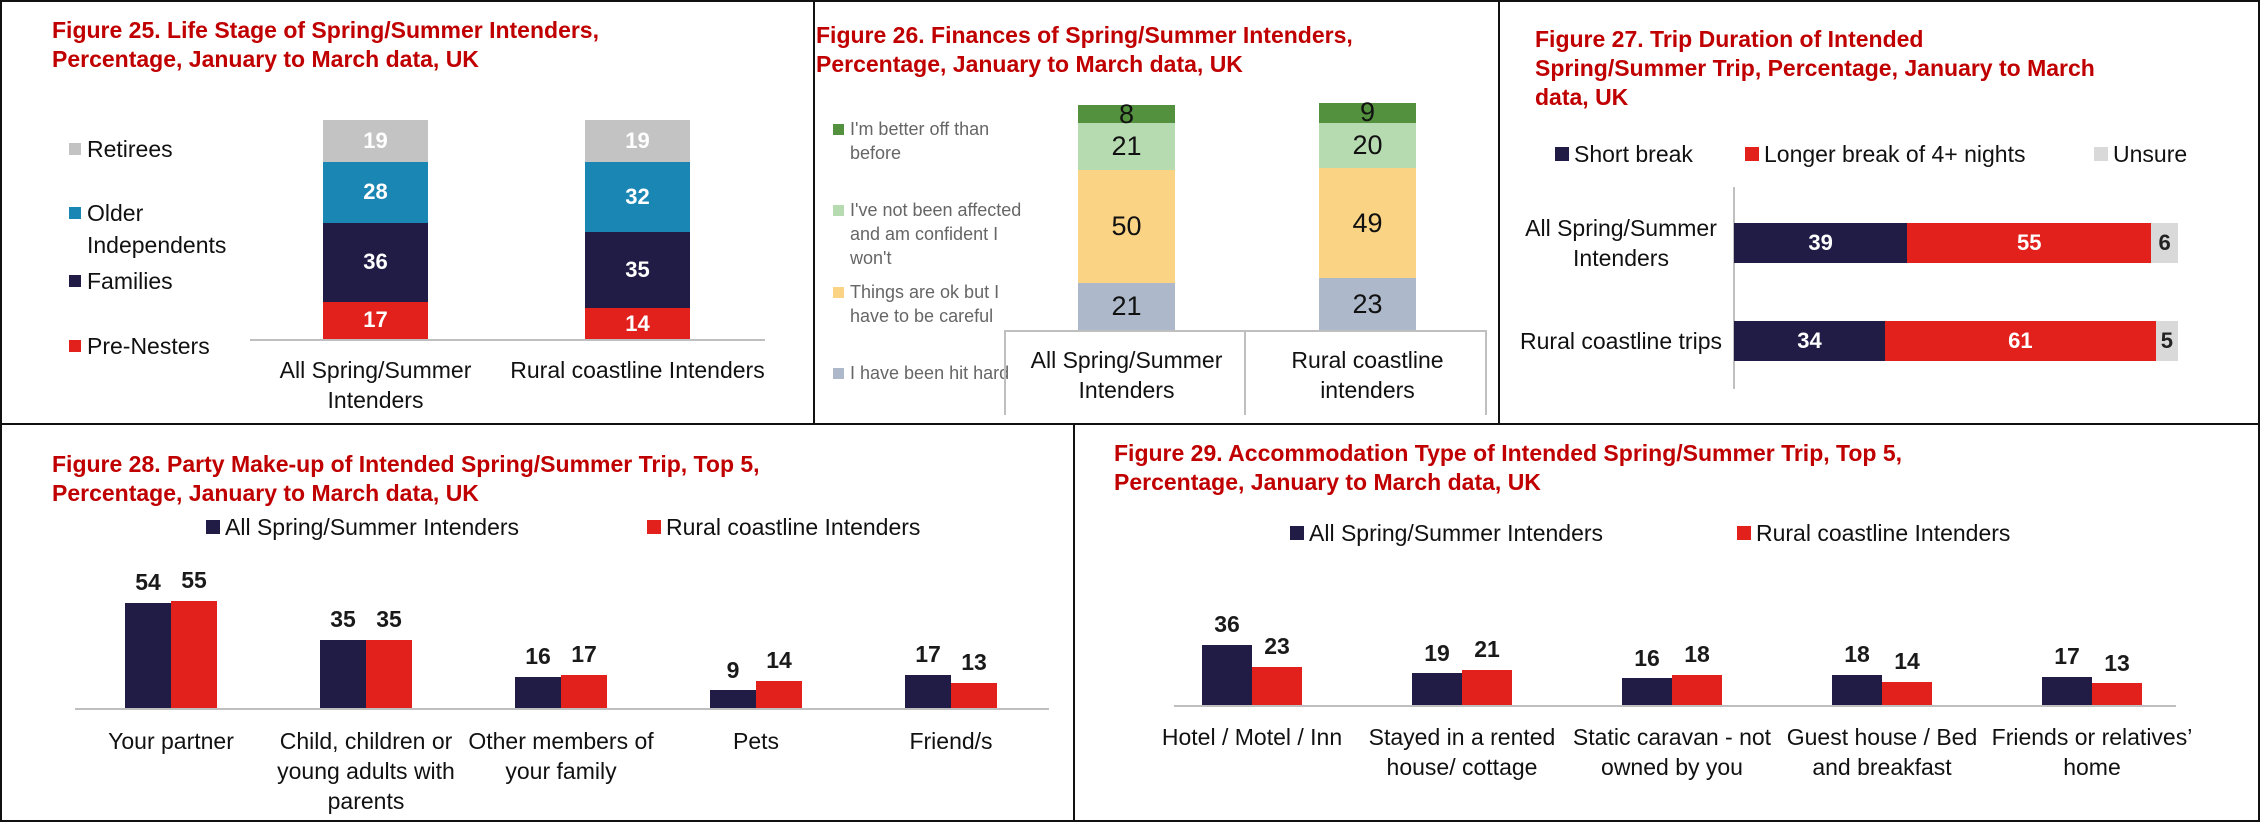 This screenshot has height=822, width=2260. I want to click on value-label: 5, so click(2167, 340).